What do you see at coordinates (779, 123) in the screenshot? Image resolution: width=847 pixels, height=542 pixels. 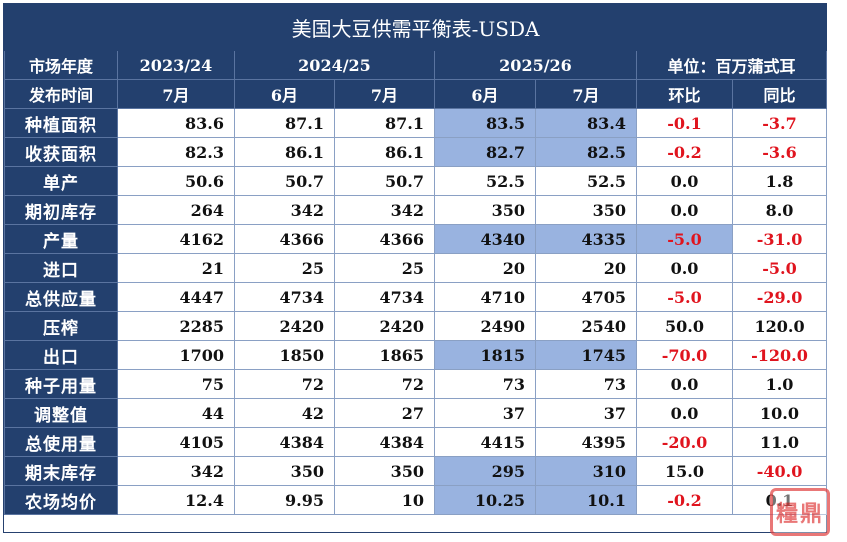 I see `yoy-cell: -3.7` at bounding box center [779, 123].